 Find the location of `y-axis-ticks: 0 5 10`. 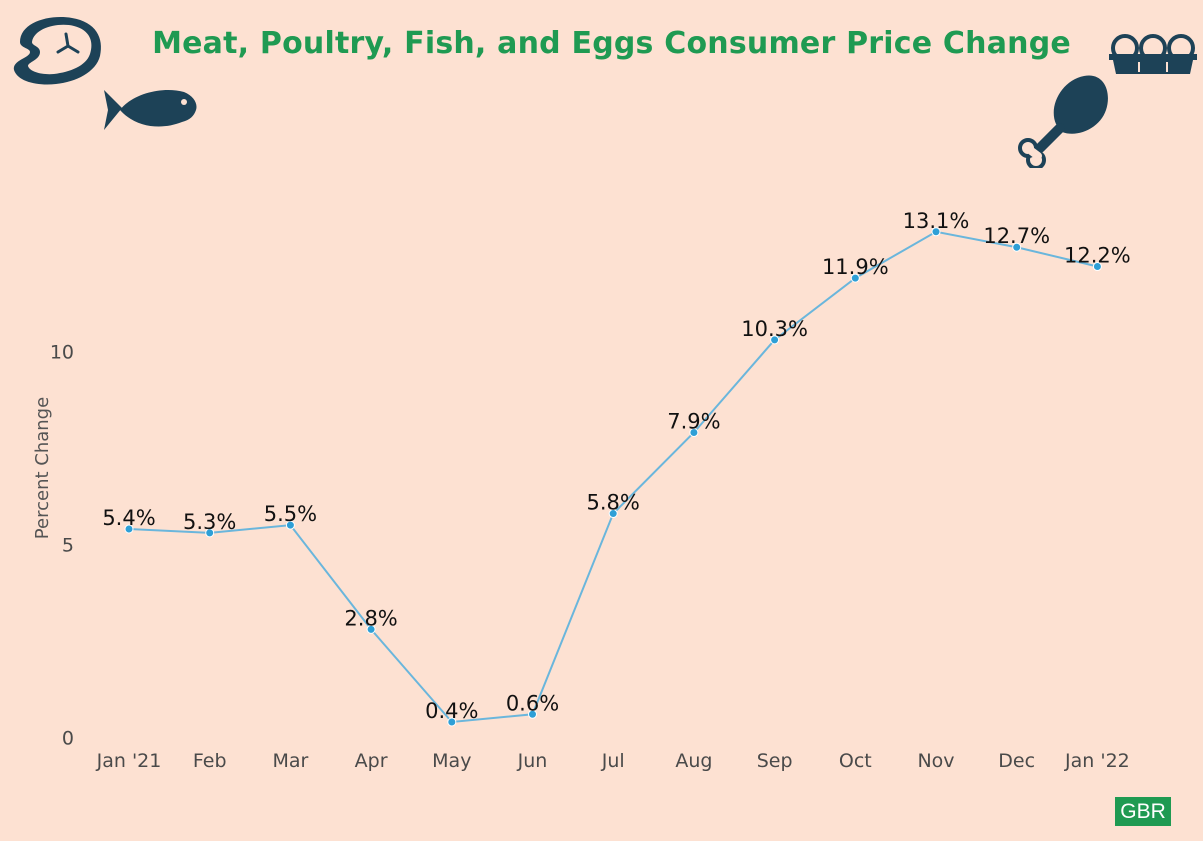

y-axis-ticks: 0 5 10 is located at coordinates (62, 545).